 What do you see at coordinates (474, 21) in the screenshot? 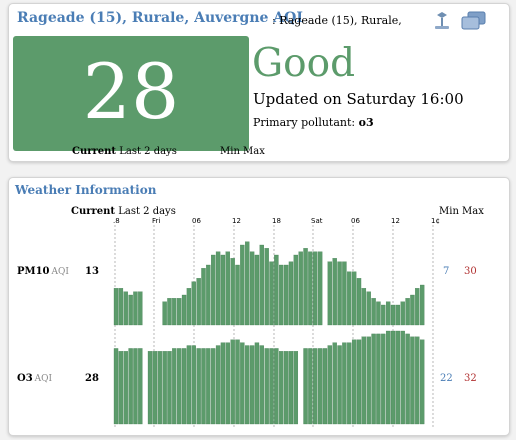
I see `windows-icon` at bounding box center [474, 21].